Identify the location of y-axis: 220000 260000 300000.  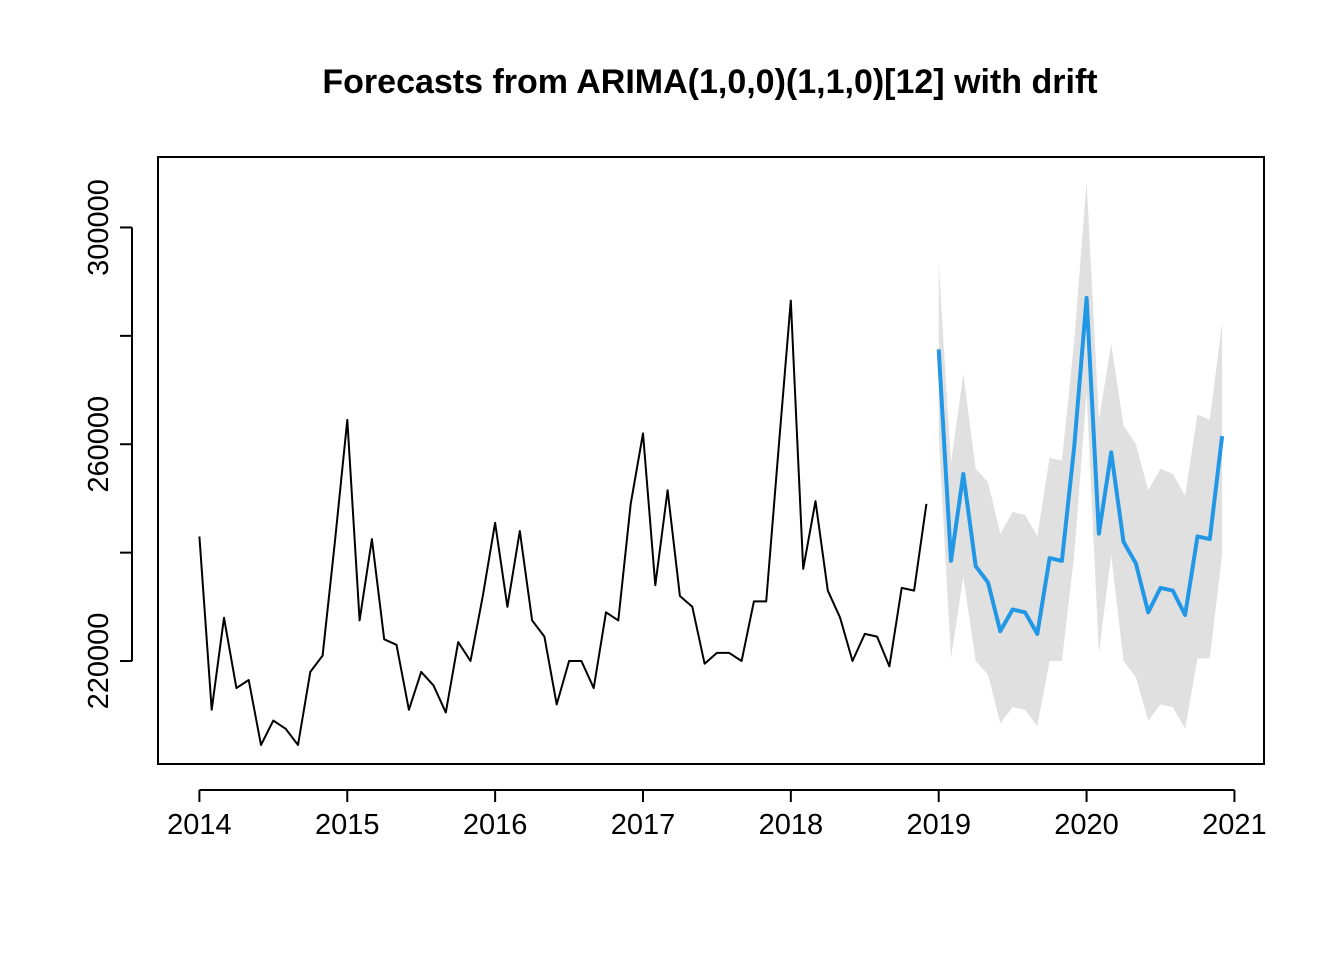
(108, 444).